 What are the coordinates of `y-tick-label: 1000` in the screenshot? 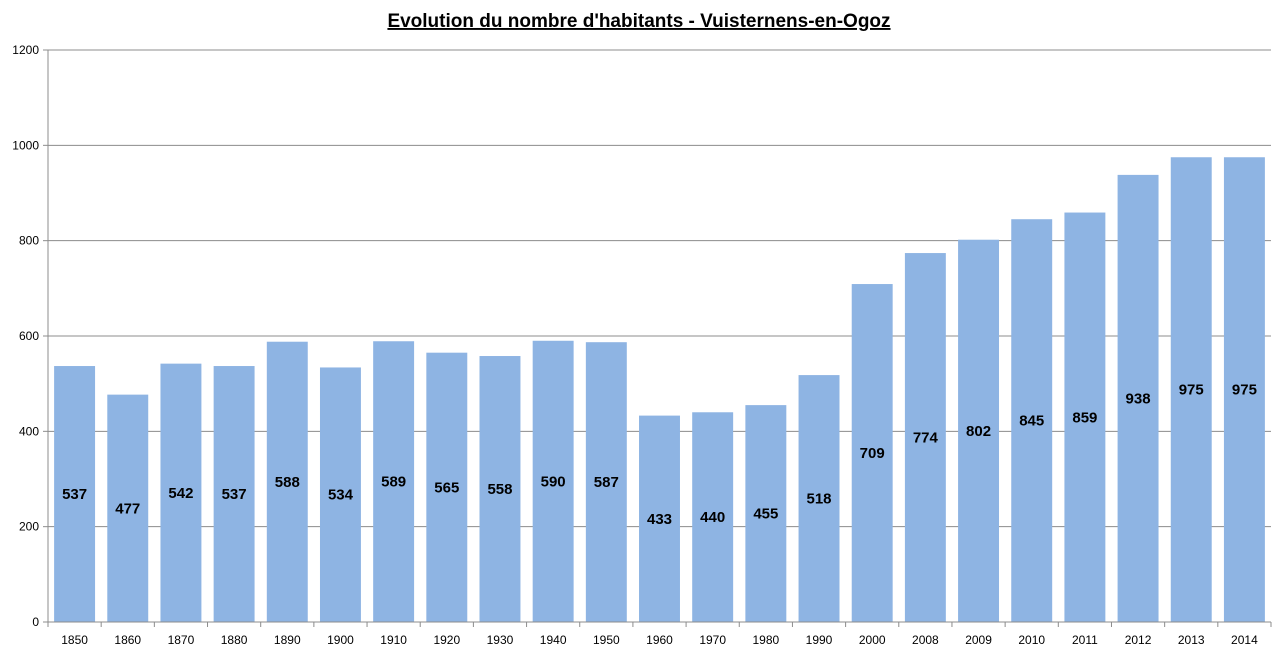 It's located at (25, 145).